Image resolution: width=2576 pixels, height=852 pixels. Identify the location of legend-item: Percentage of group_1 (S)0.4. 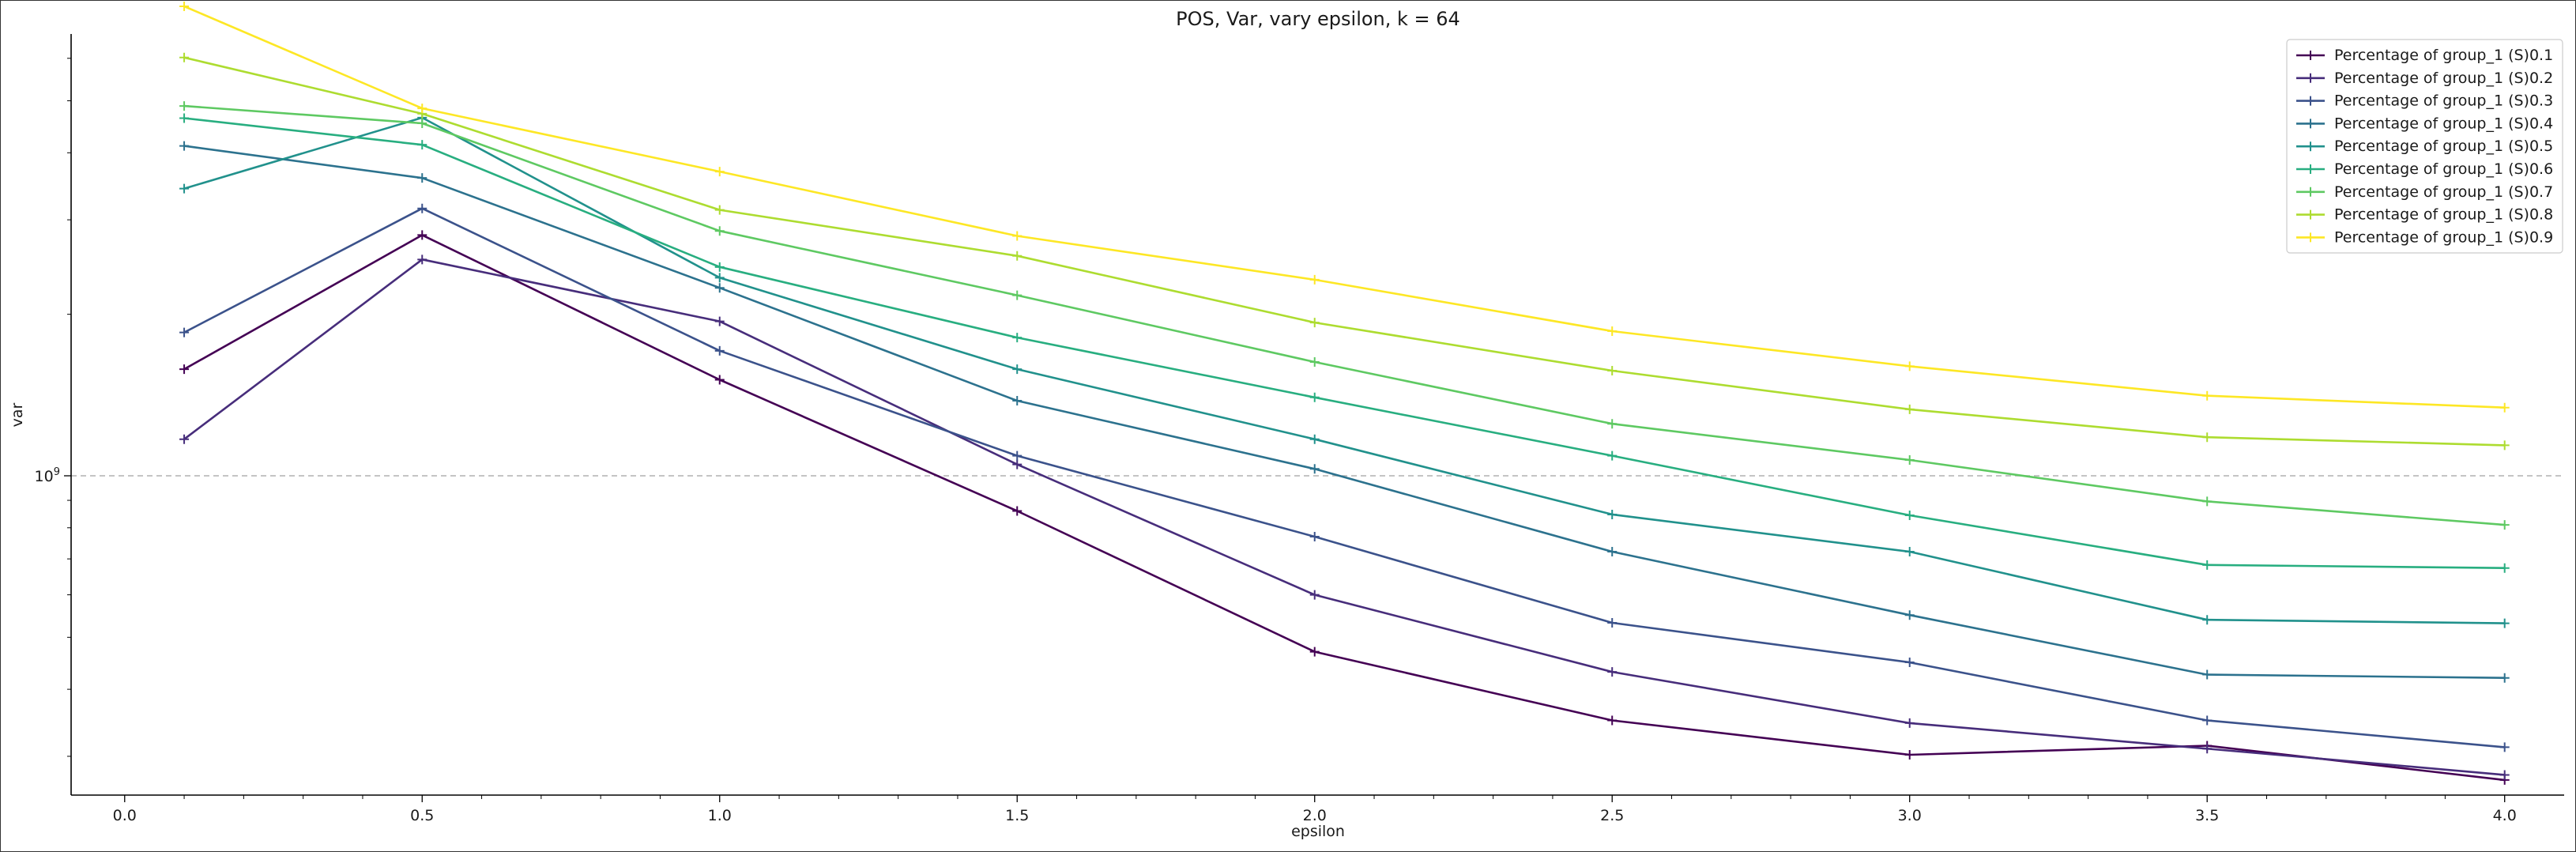
(2424, 123).